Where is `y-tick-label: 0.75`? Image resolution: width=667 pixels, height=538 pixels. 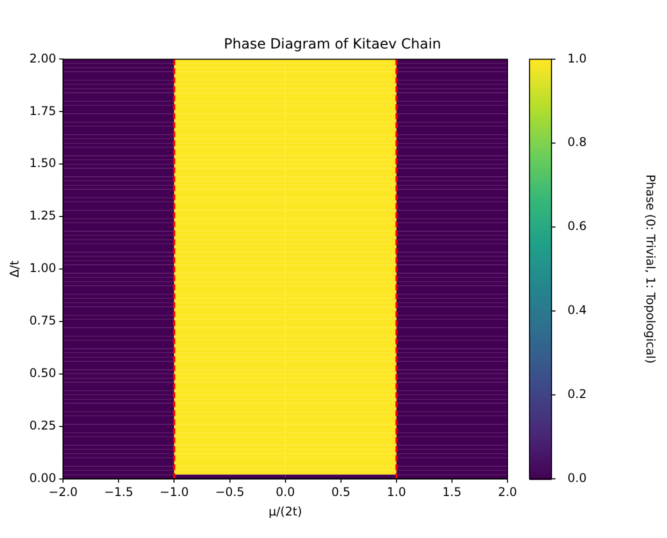
y-tick-label: 0.75 is located at coordinates (42, 321).